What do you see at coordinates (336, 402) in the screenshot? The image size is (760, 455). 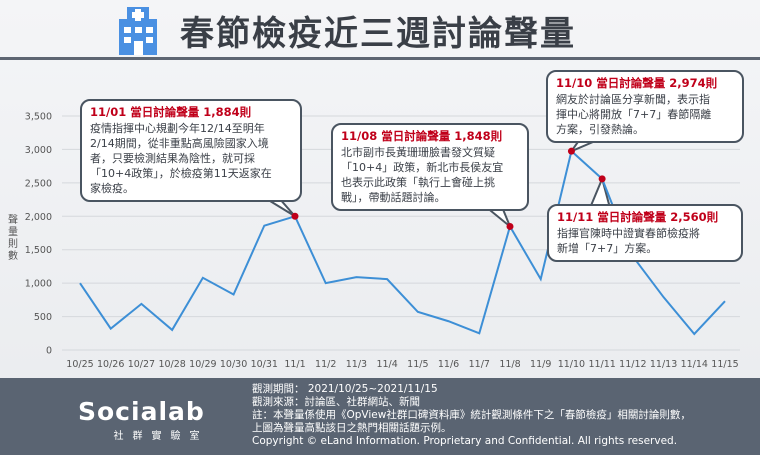 I see `observation-sources: 觀測來源：討論區、社群網站、新聞` at bounding box center [336, 402].